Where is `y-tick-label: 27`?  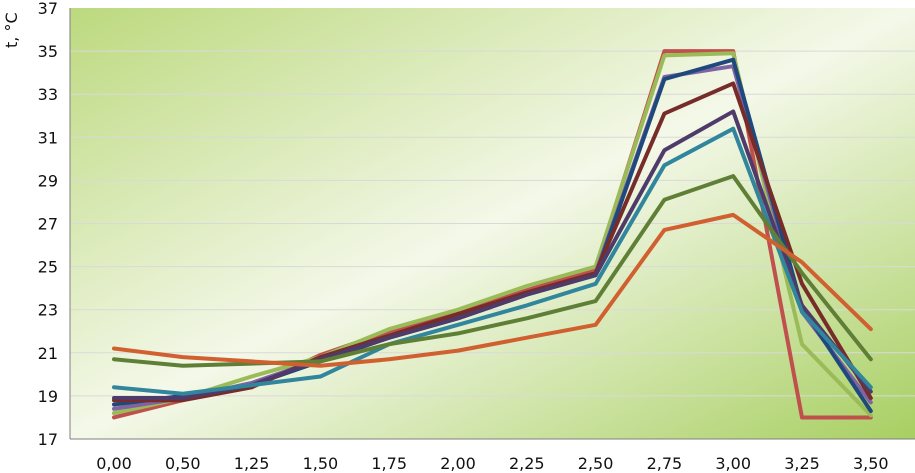
y-tick-label: 27 is located at coordinates (48, 224).